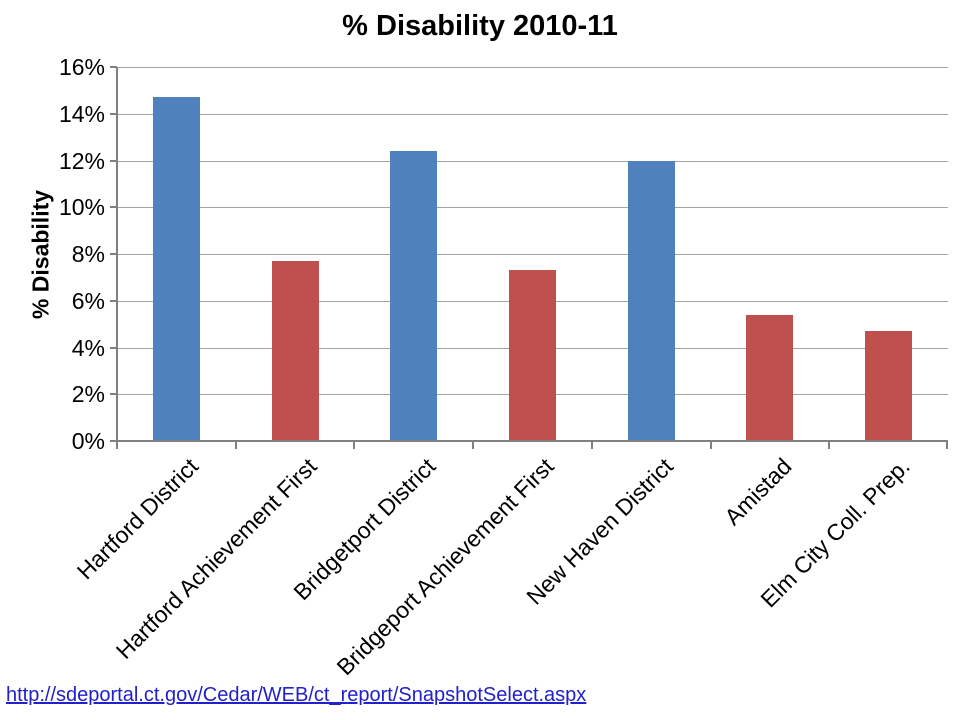 The width and height of the screenshot is (960, 720). Describe the element at coordinates (480, 26) in the screenshot. I see `chart-title: % Disability 2010-11` at that location.